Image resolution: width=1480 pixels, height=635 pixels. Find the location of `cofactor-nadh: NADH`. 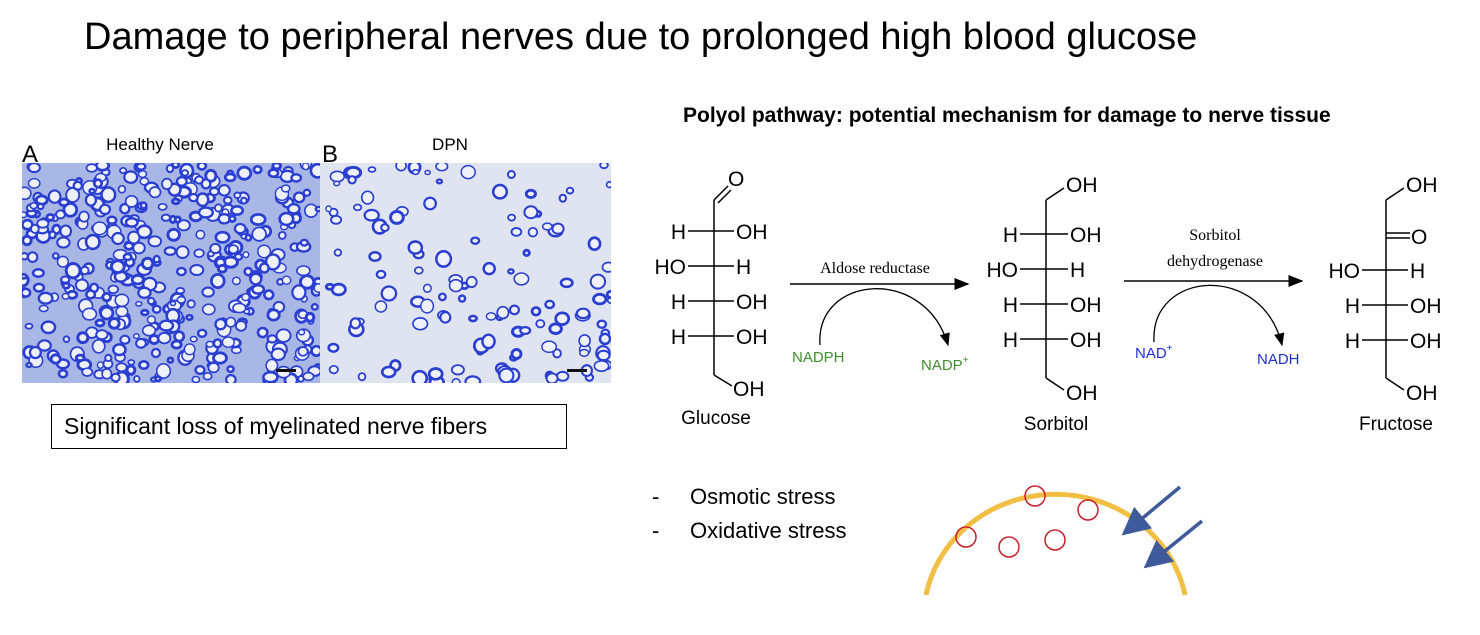

cofactor-nadh: NADH is located at coordinates (1278, 359).